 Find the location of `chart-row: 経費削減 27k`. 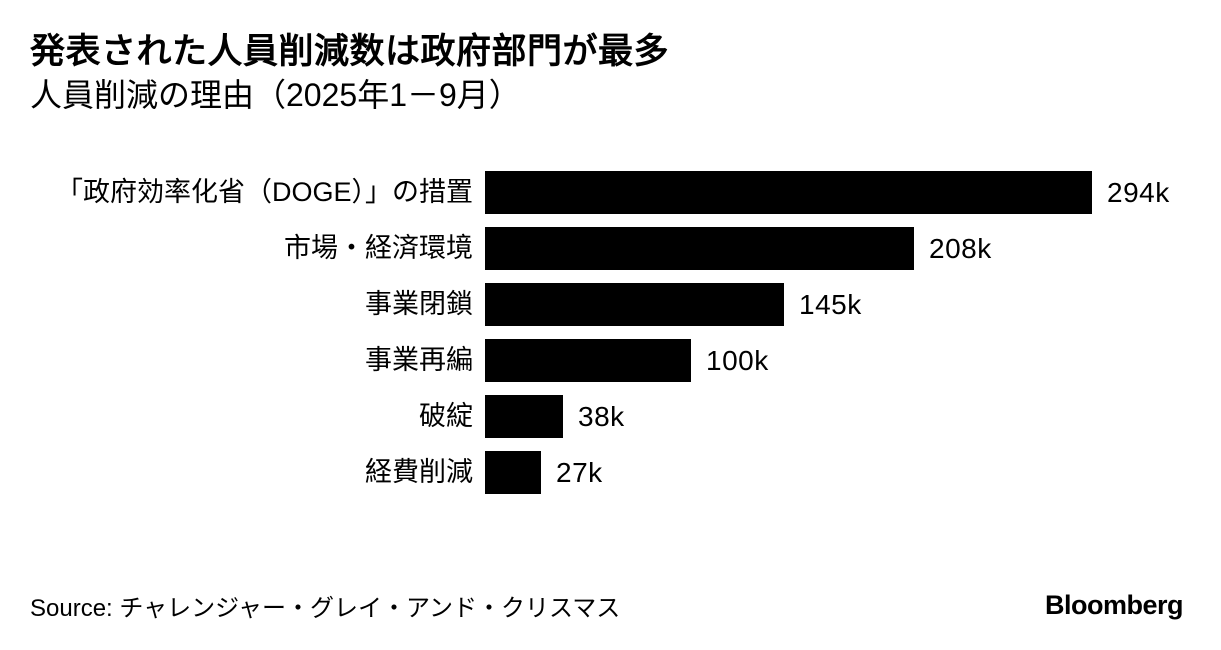

chart-row: 経費削減 27k is located at coordinates (606, 472).